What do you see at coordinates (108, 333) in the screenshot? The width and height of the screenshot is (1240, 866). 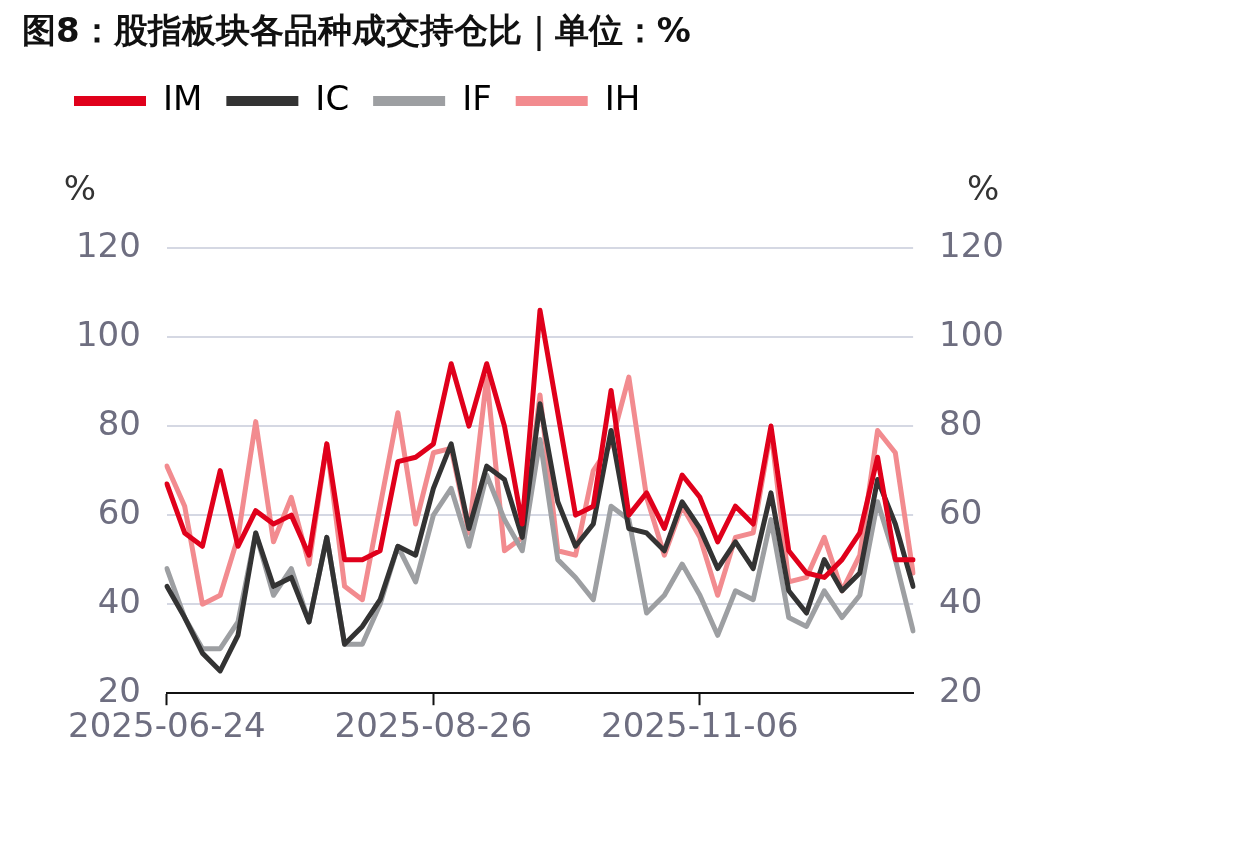 I see `y-tick-label: 100` at bounding box center [108, 333].